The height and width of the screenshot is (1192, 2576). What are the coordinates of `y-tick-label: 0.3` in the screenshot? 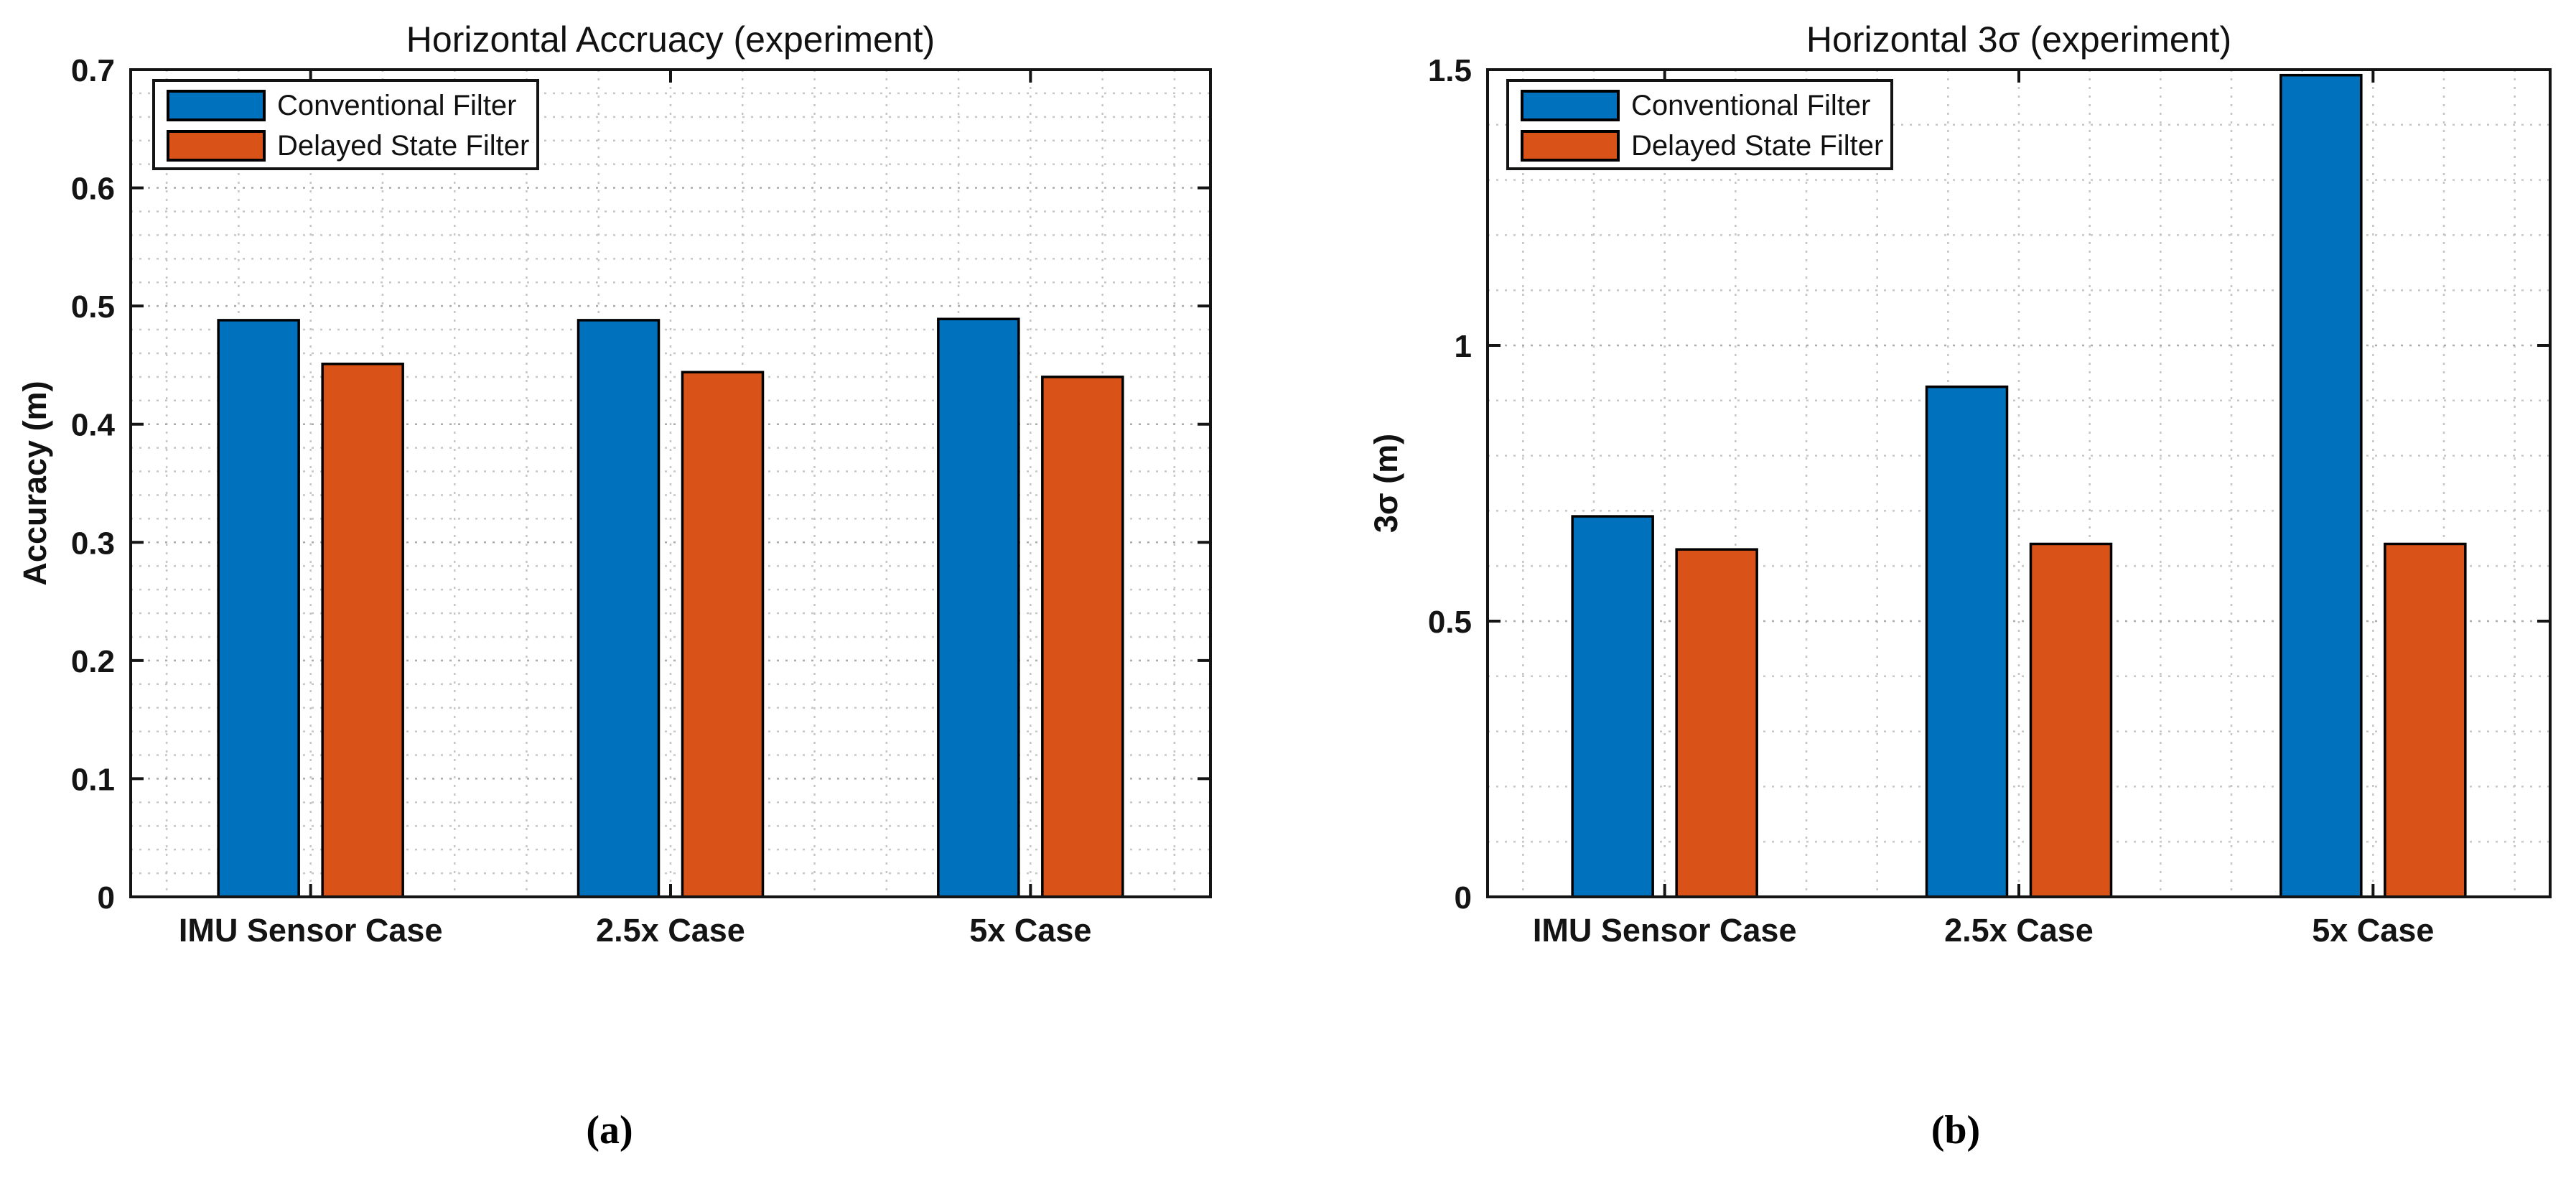 It's located at (93, 543).